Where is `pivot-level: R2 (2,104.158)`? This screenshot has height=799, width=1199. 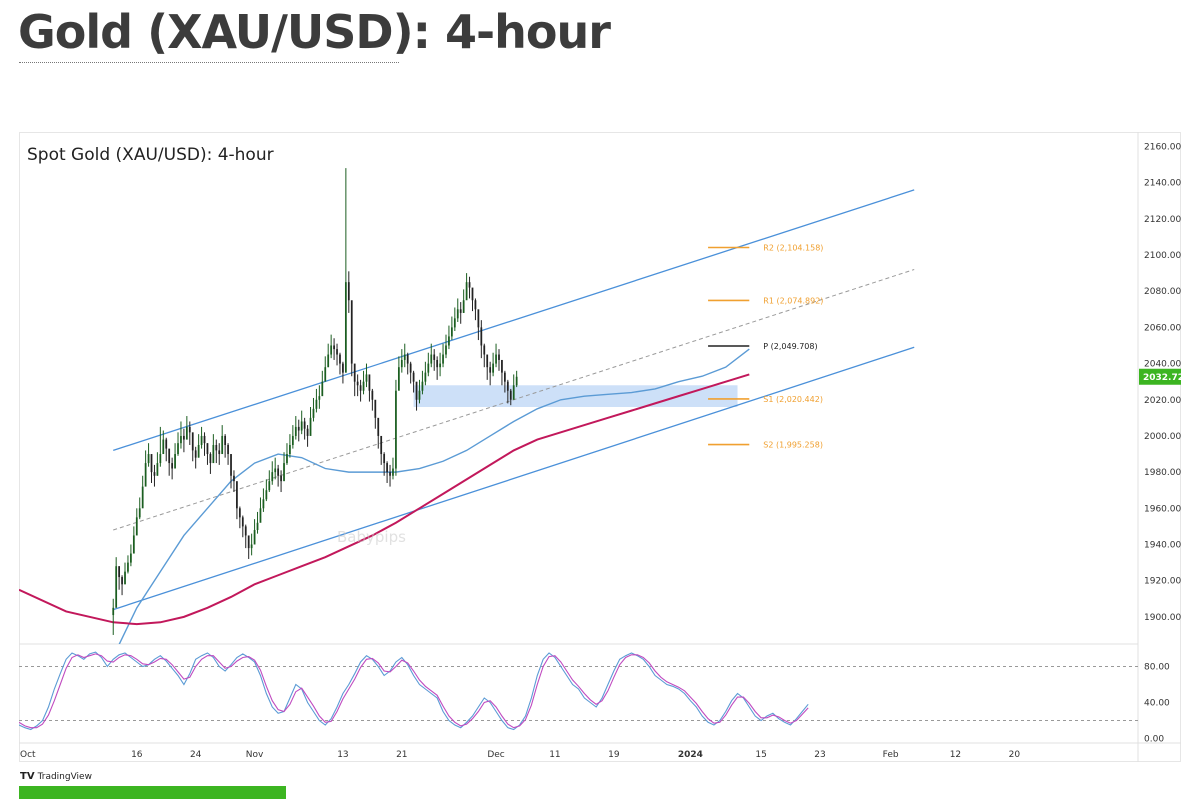
pivot-level: R2 (2,104.158) is located at coordinates (765, 248).